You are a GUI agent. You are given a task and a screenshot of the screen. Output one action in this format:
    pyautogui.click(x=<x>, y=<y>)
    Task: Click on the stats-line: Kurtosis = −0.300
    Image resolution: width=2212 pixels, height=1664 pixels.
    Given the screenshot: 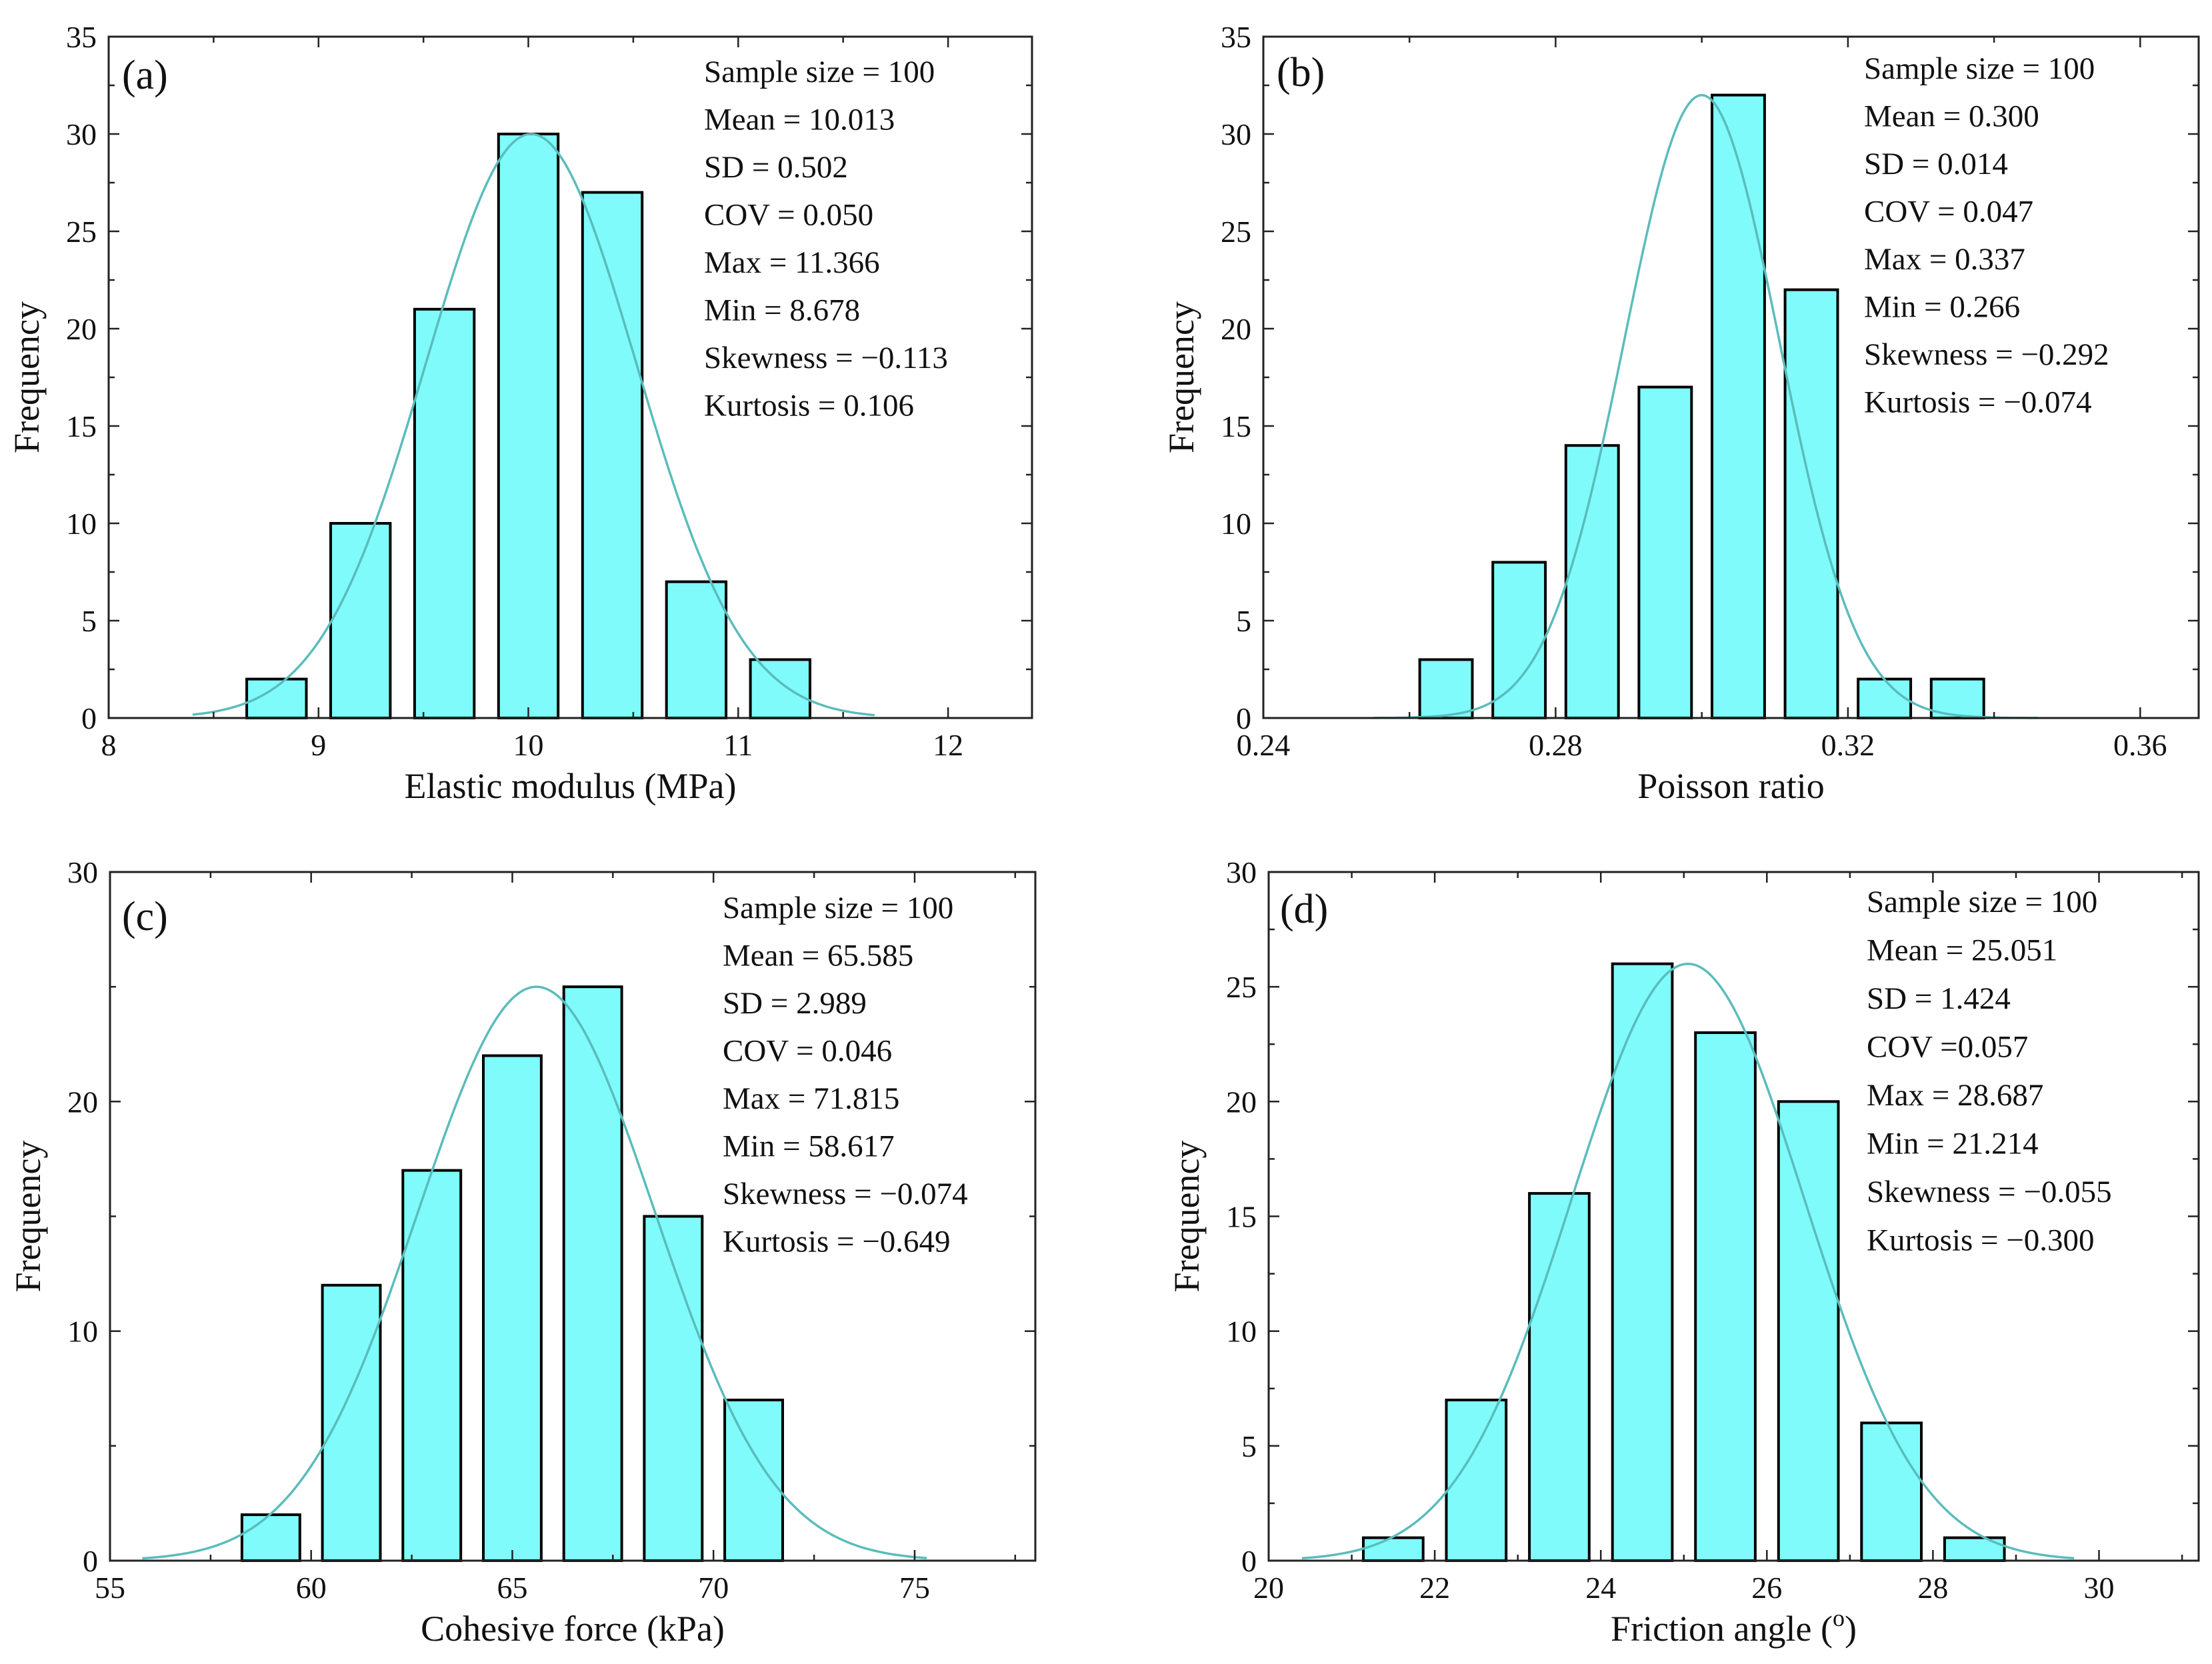 What is the action you would take?
    pyautogui.click(x=1981, y=1240)
    